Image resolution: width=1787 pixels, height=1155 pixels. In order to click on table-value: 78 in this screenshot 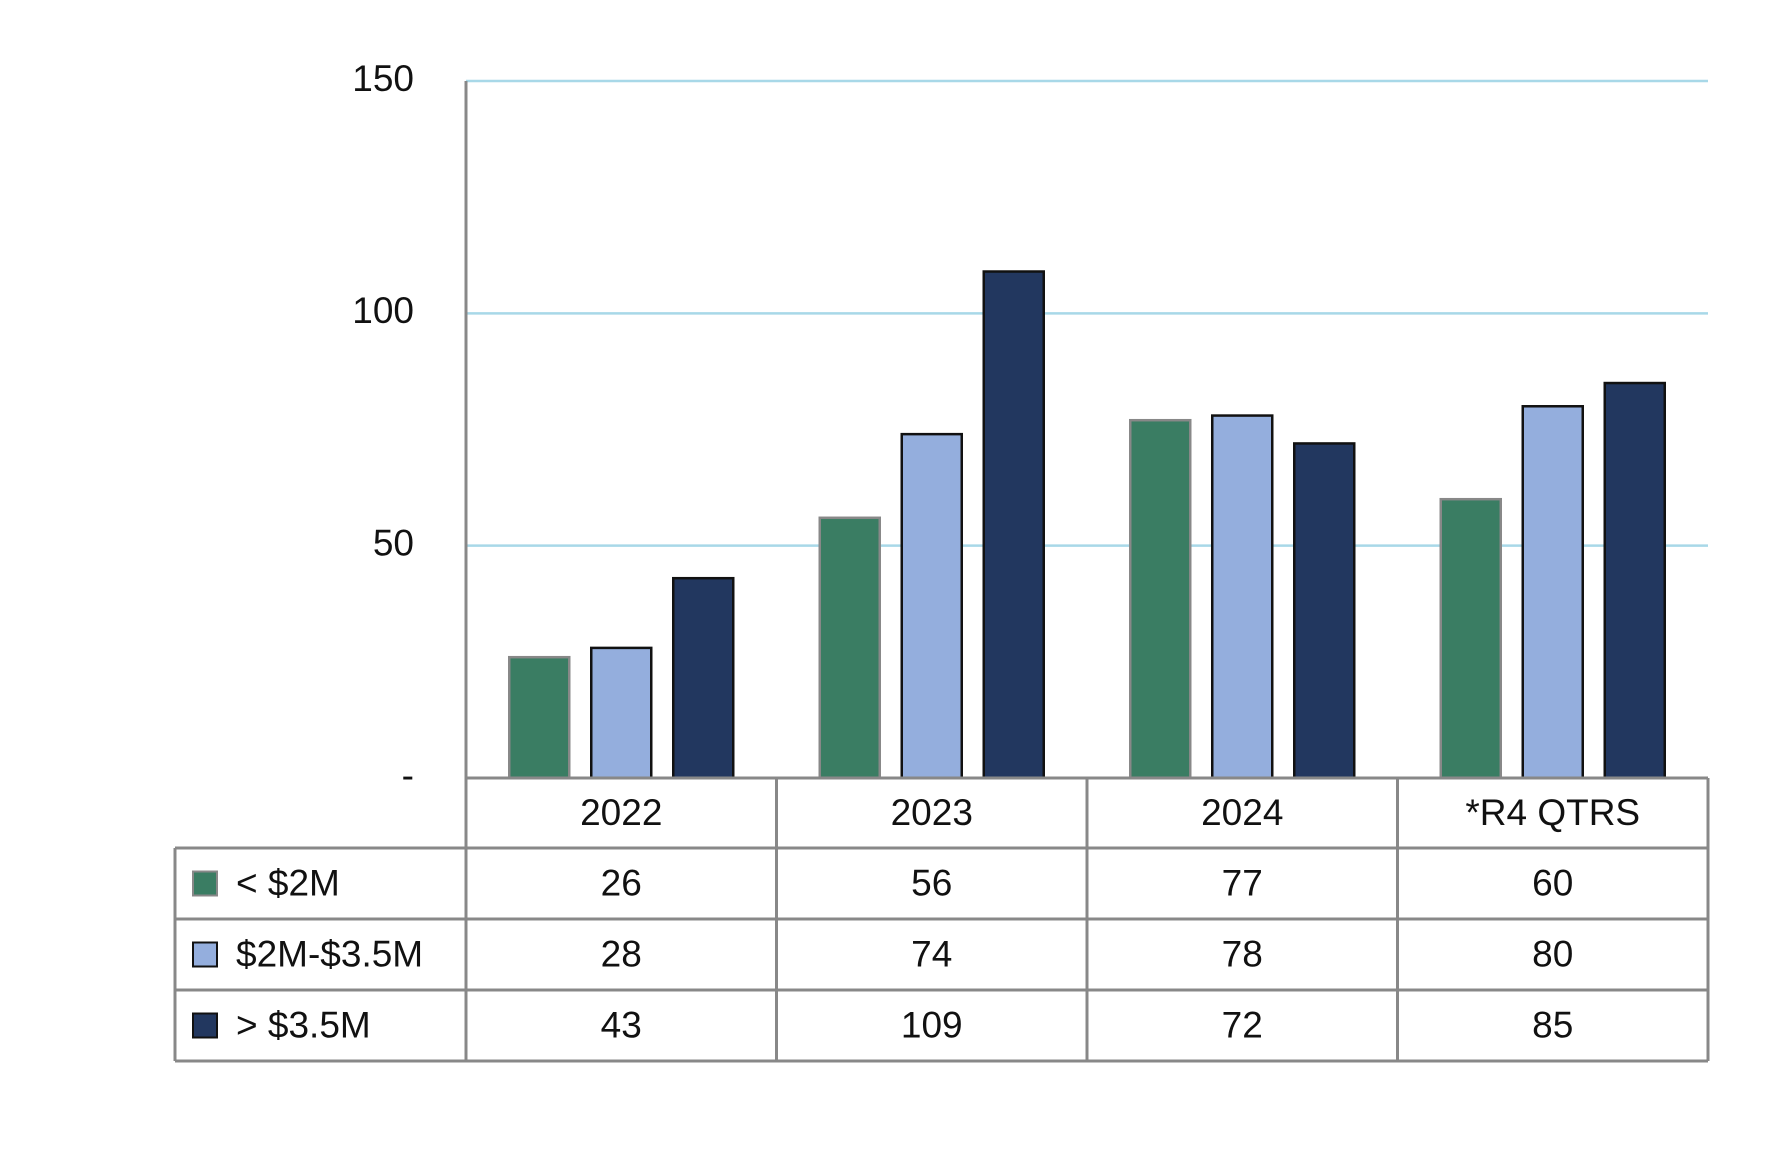, I will do `click(1242, 953)`.